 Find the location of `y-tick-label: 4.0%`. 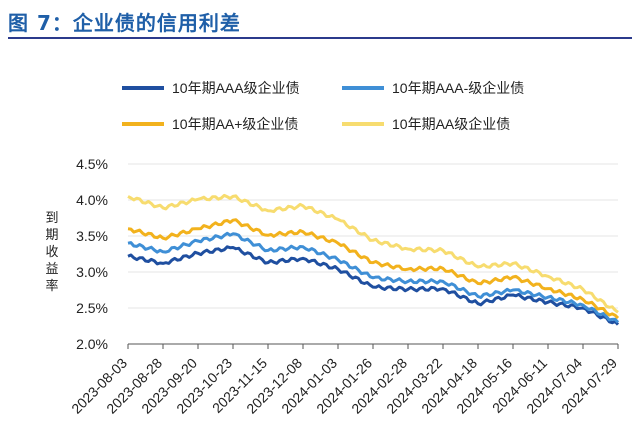

y-tick-label: 4.0% is located at coordinates (92, 200).